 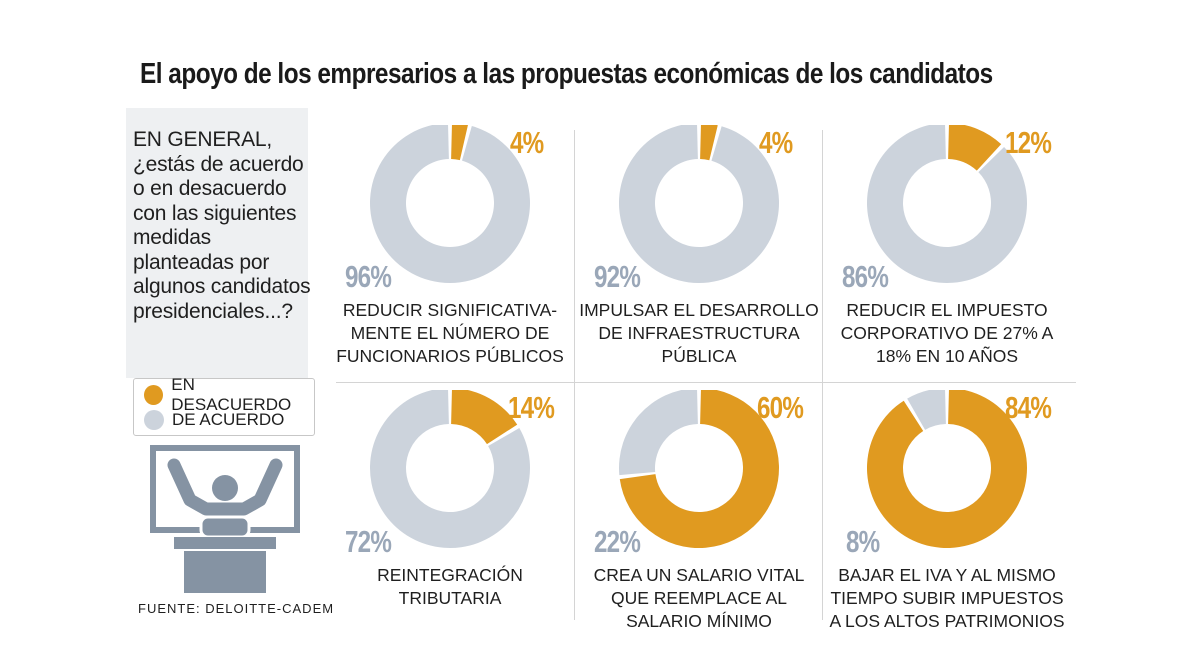 I want to click on legend-label-disagree: EN DESACUERDO, so click(x=231, y=394).